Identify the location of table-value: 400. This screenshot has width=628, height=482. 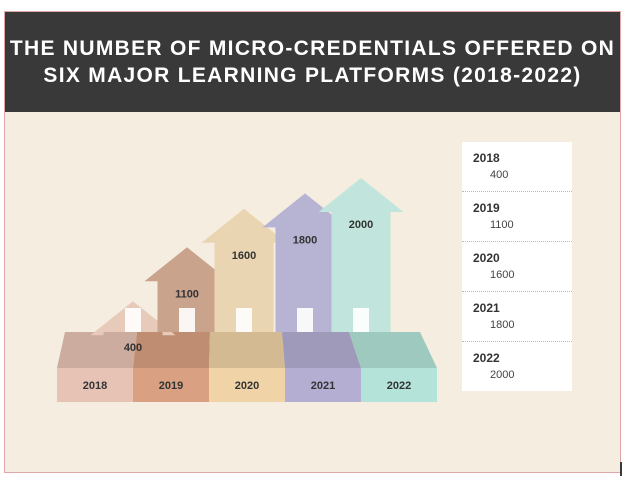
(499, 175).